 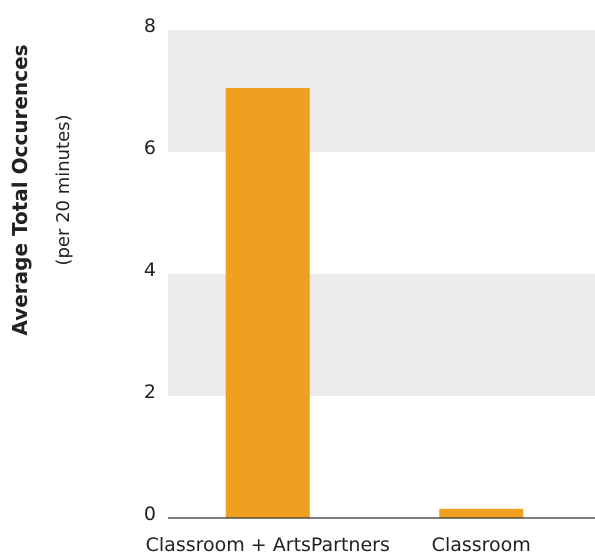 I want to click on x-category-labels: Classroom + ArtsPartners Classroom, so click(x=338, y=545).